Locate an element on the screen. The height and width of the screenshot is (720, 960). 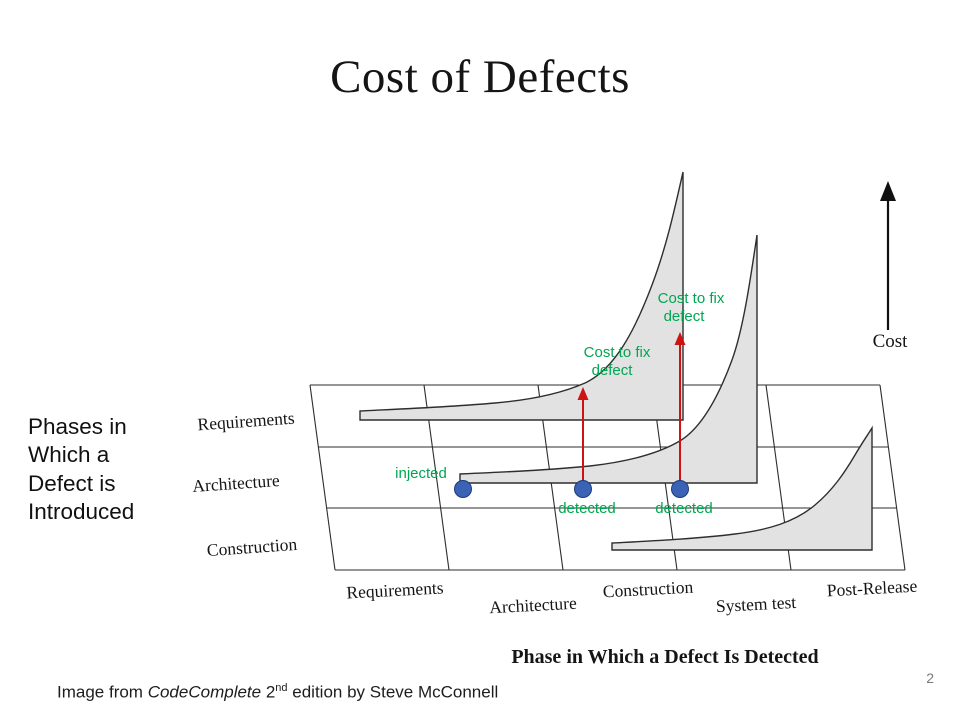
cost-curve-architecture-injected is located at coordinates (608, 359).